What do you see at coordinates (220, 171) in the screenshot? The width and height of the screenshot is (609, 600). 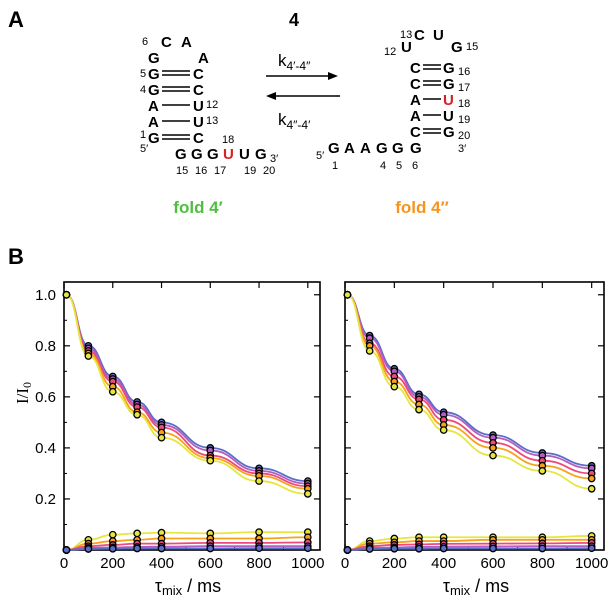 I see `svg-text: 17` at bounding box center [220, 171].